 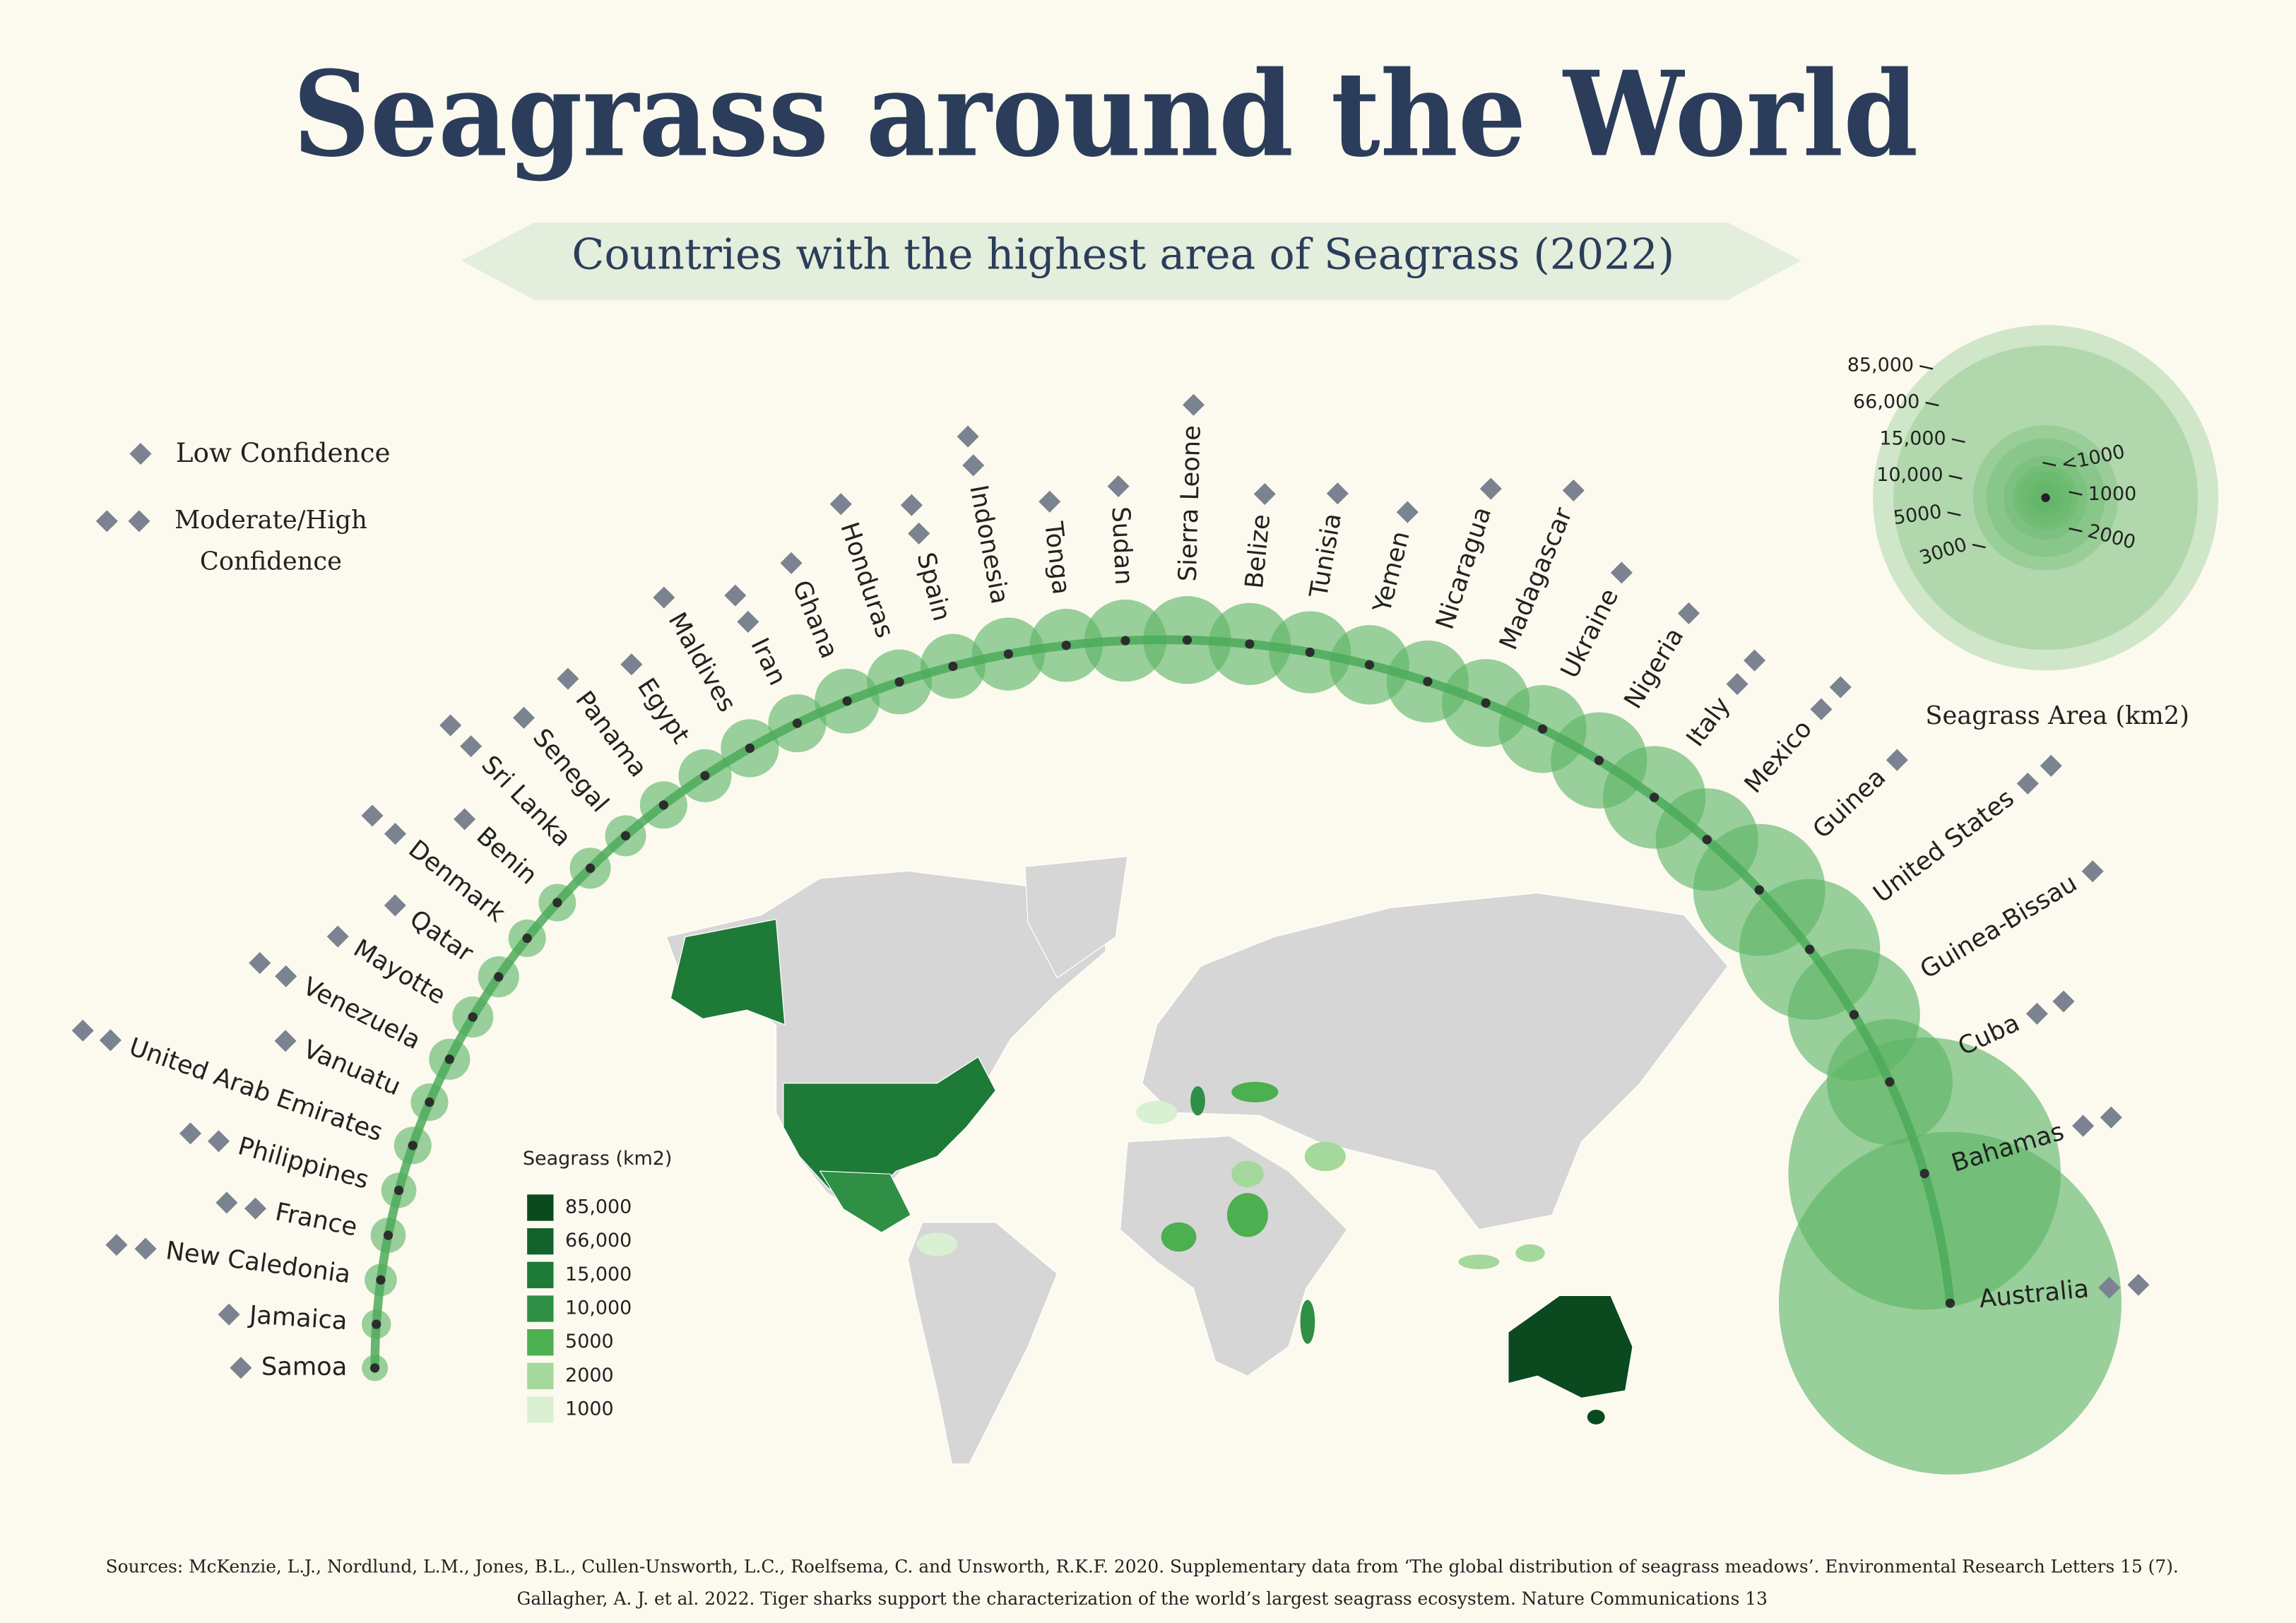 I want to click on legend-label: 85,000, so click(x=598, y=1207).